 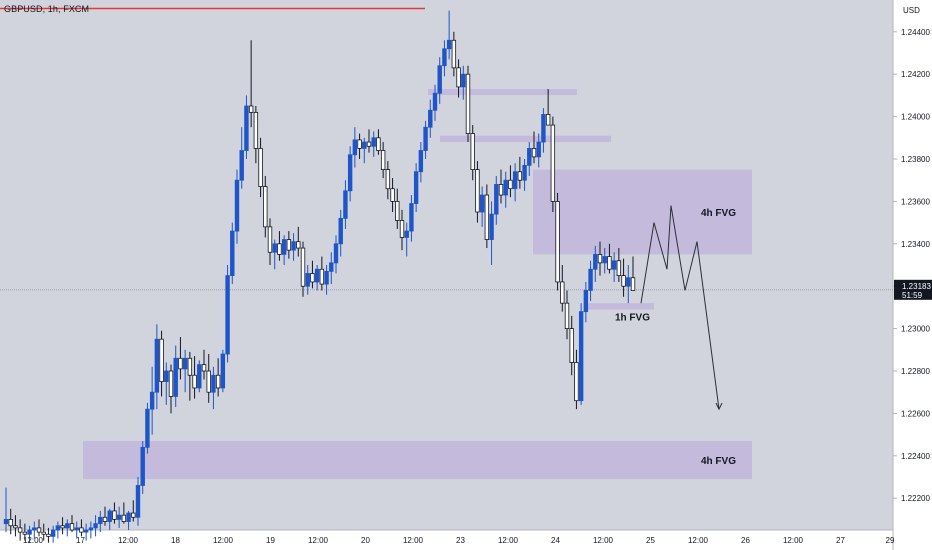 What do you see at coordinates (270, 540) in the screenshot?
I see `x-tick-label: 19` at bounding box center [270, 540].